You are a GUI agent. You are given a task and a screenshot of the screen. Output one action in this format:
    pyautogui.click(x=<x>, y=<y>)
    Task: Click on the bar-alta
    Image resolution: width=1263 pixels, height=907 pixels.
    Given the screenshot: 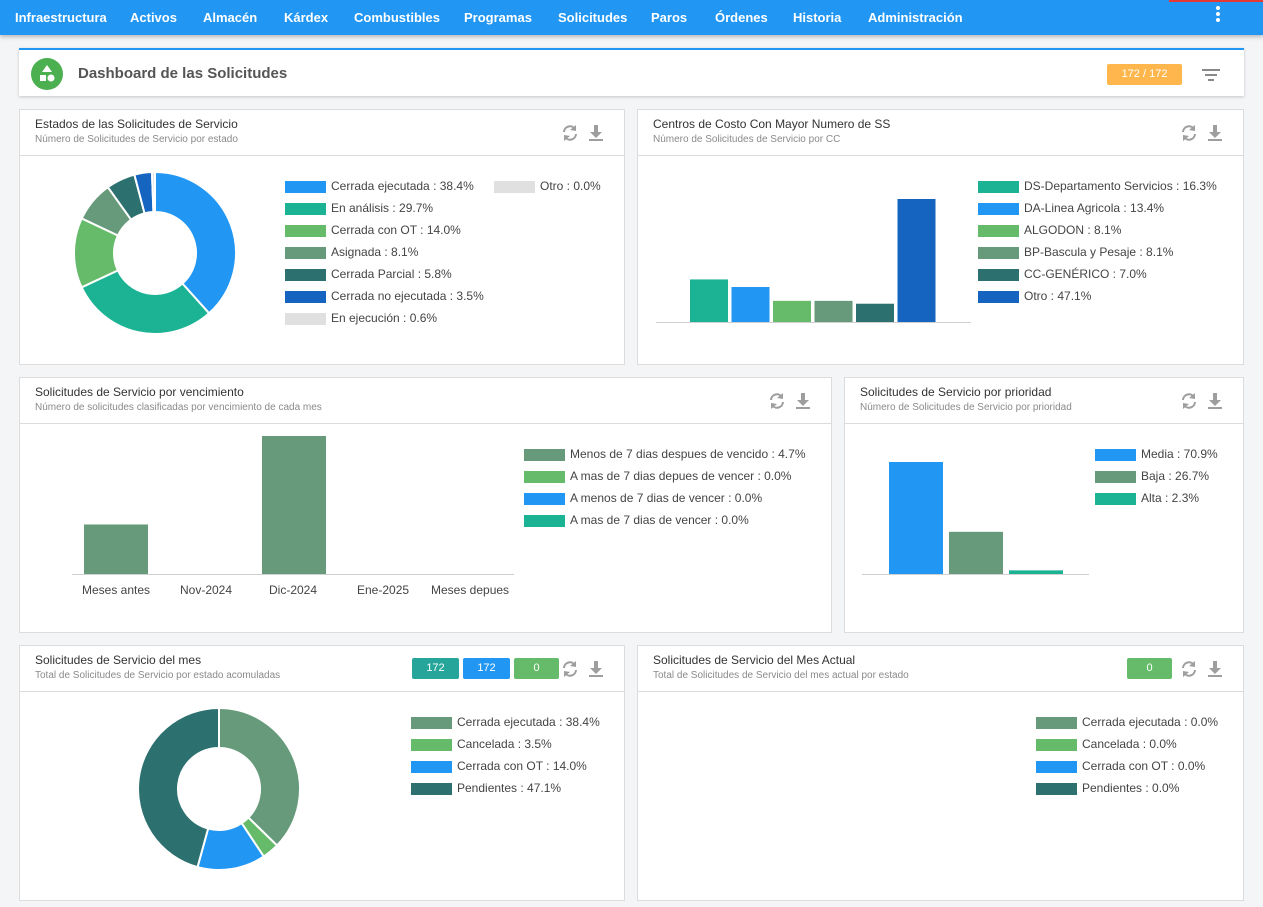 What is the action you would take?
    pyautogui.click(x=1036, y=572)
    